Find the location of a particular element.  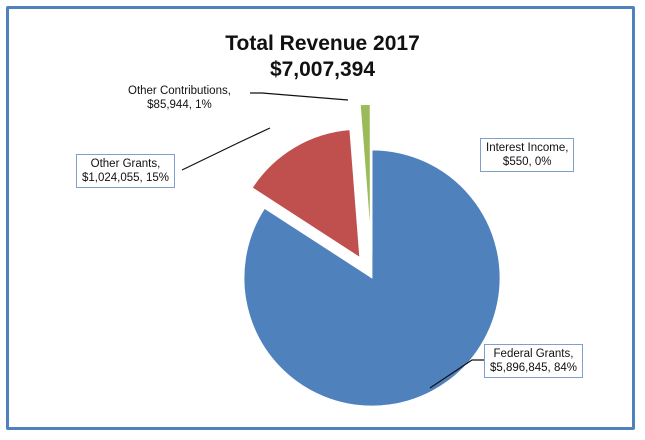

label-other-contributions: Other Contributions, $85,944, 1% is located at coordinates (179, 98).